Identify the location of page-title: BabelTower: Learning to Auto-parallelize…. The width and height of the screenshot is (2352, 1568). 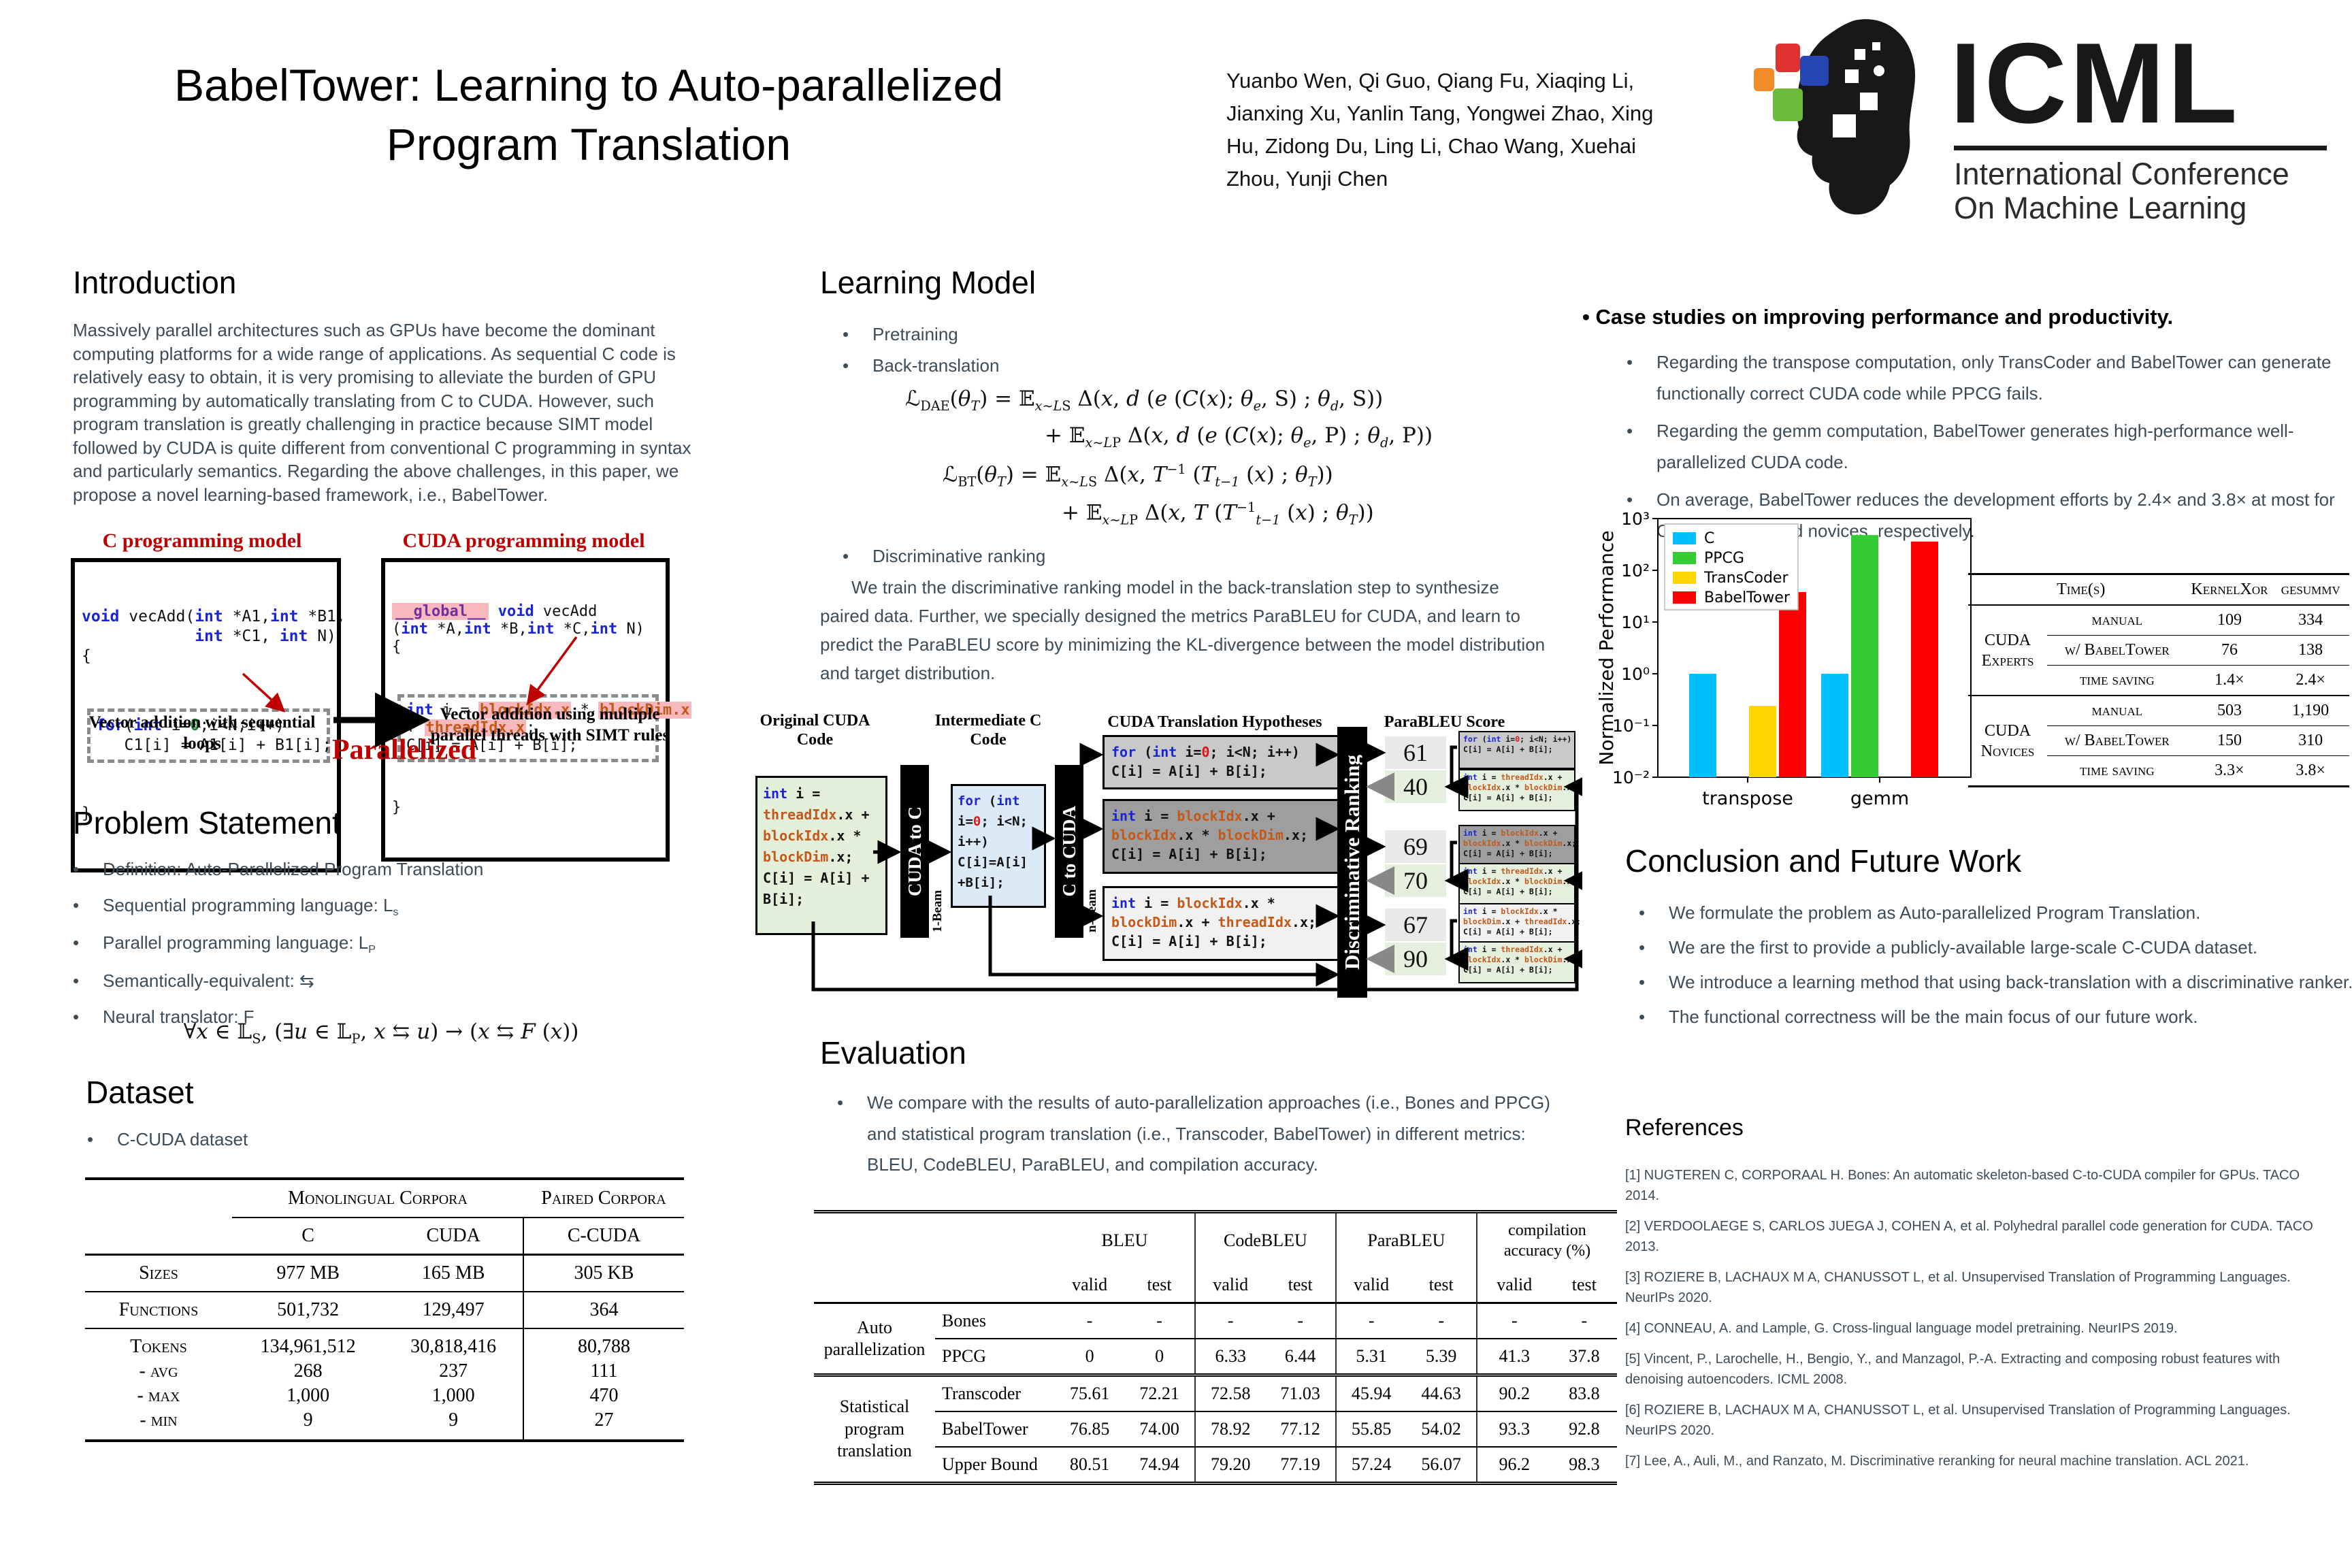
(589, 115).